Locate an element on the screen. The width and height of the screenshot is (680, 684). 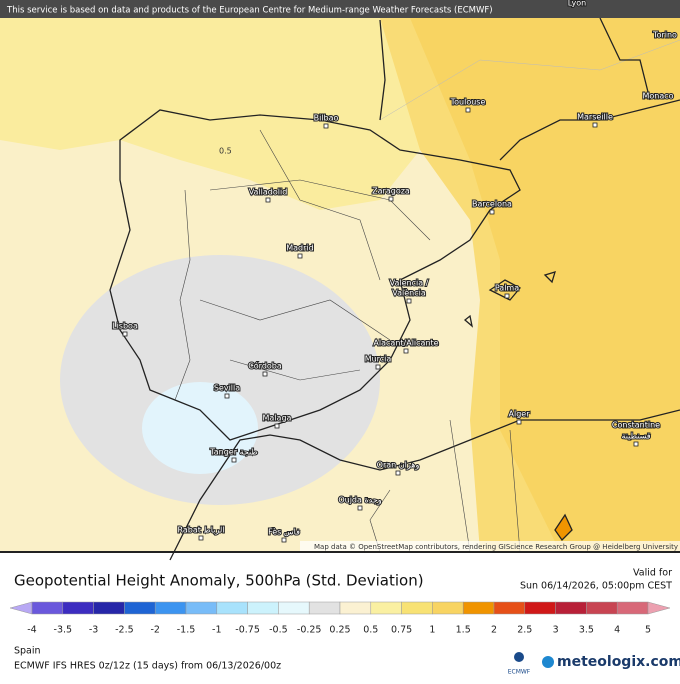
city-label: València is located at coordinates (409, 293).